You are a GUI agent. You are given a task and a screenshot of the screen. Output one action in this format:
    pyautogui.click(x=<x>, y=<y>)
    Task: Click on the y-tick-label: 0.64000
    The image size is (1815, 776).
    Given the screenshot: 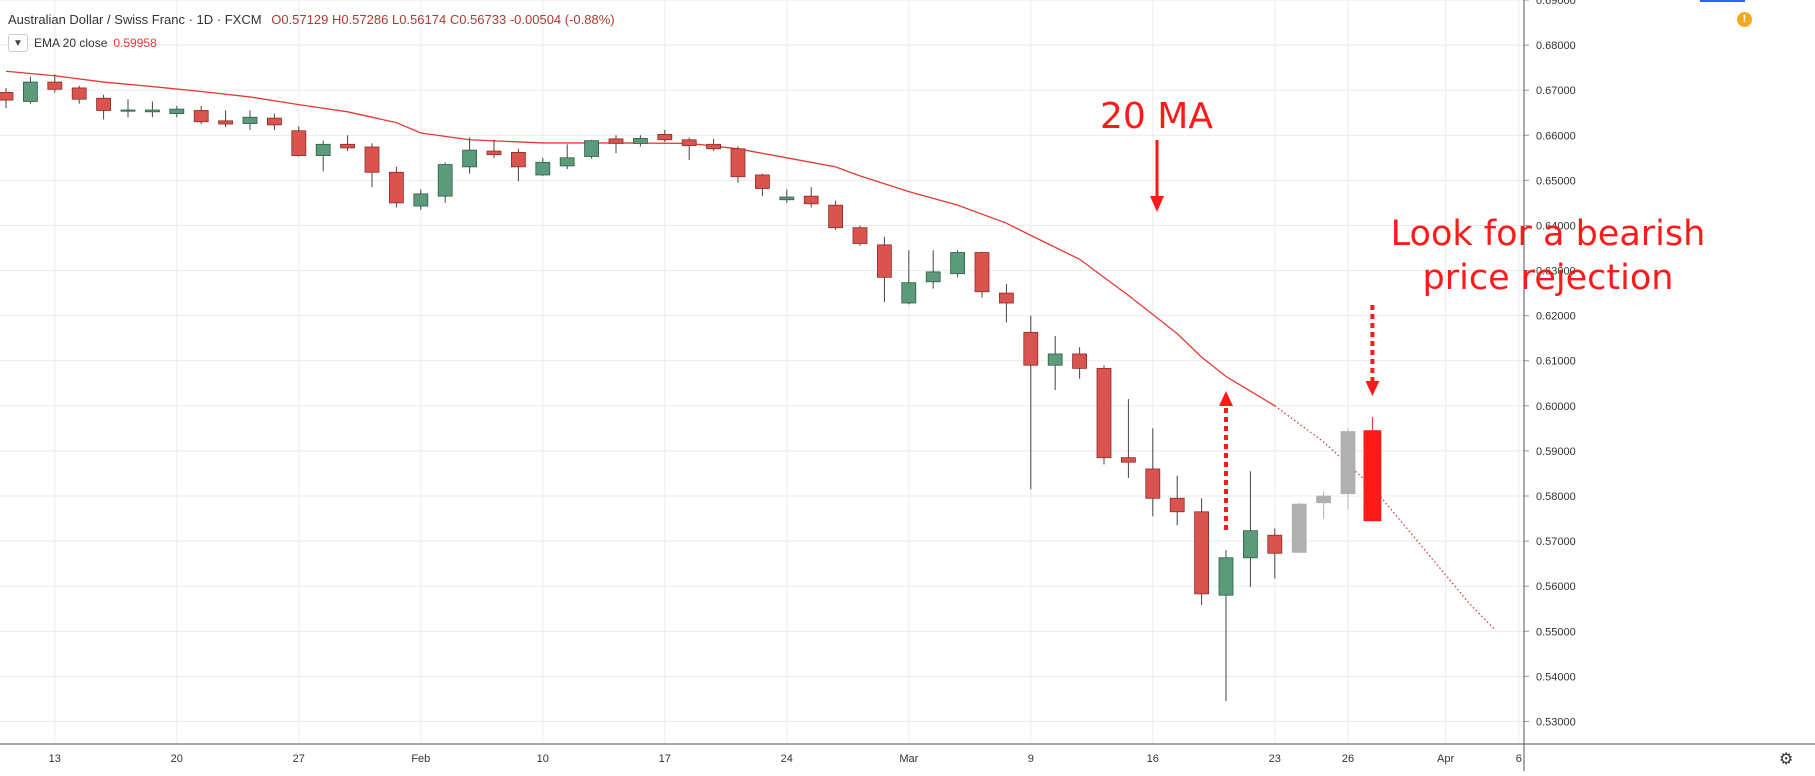 What is the action you would take?
    pyautogui.click(x=1556, y=226)
    